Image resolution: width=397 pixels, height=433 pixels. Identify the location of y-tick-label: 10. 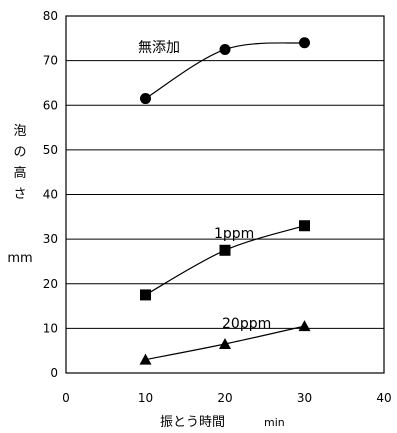
(50, 328).